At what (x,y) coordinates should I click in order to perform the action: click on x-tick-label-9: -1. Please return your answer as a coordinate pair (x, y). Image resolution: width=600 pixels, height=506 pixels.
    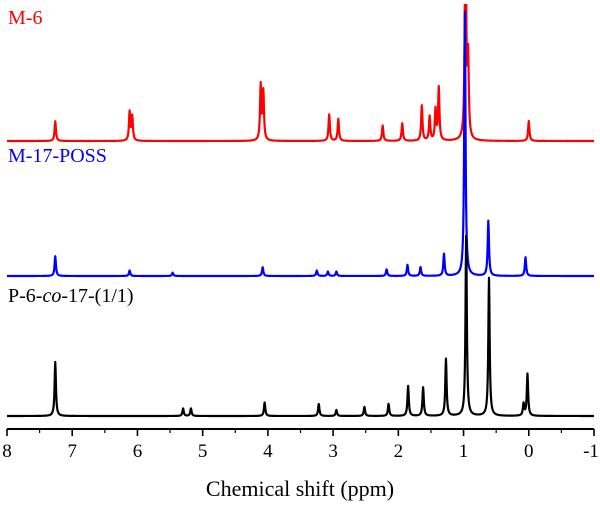
    Looking at the image, I should click on (591, 451).